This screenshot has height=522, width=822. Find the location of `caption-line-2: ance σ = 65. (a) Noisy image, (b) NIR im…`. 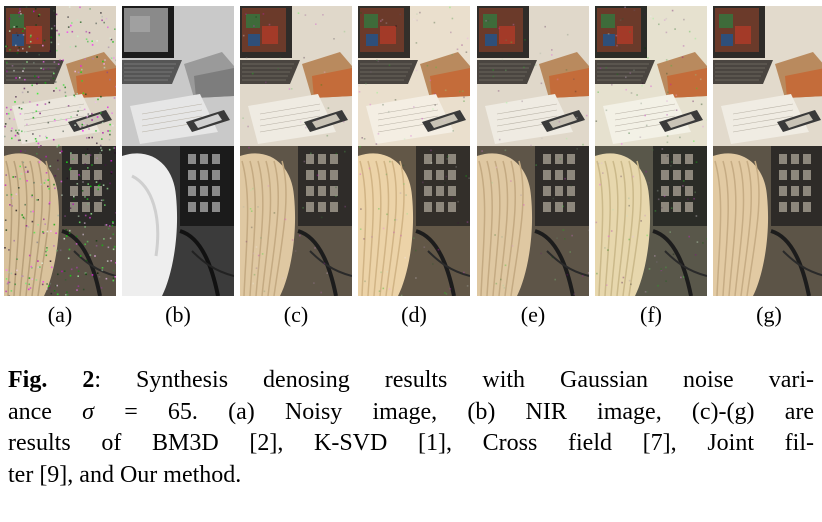

caption-line-2: ance σ = 65. (a) Noisy image, (b) NIR im… is located at coordinates (411, 413).